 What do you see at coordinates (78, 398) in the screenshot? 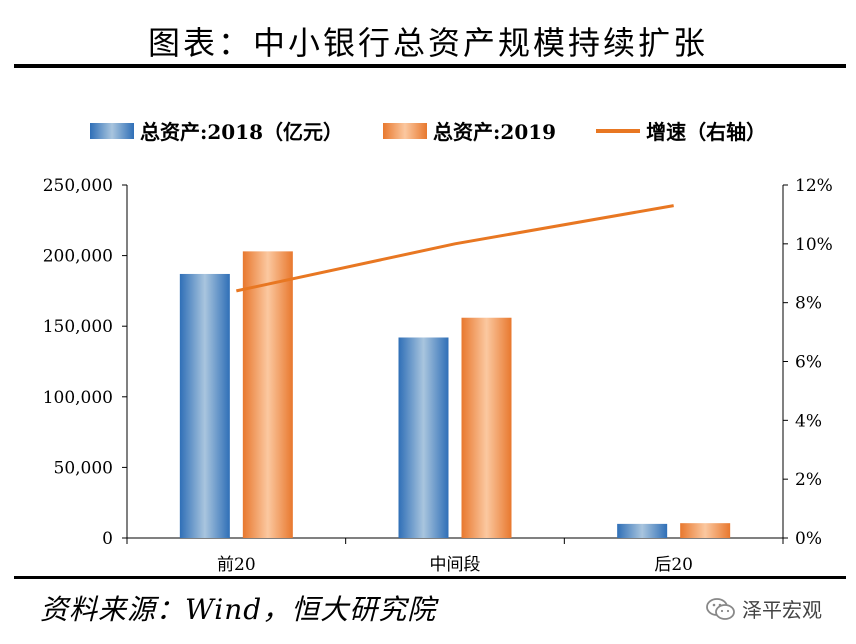
I see `y-left-tick-label: 100,000` at bounding box center [78, 398].